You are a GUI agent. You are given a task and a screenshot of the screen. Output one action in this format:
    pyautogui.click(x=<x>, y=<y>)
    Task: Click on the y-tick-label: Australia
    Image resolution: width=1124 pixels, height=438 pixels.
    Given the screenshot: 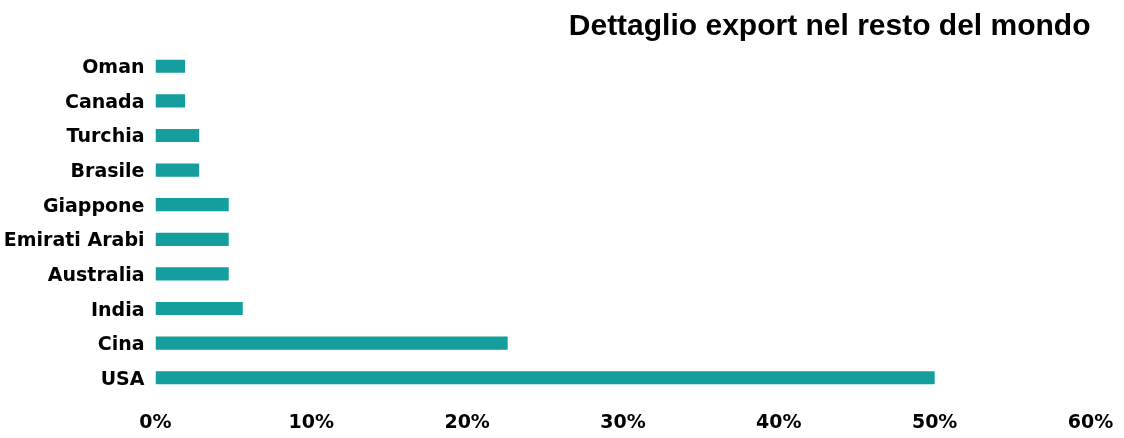 What is the action you would take?
    pyautogui.click(x=96, y=273)
    